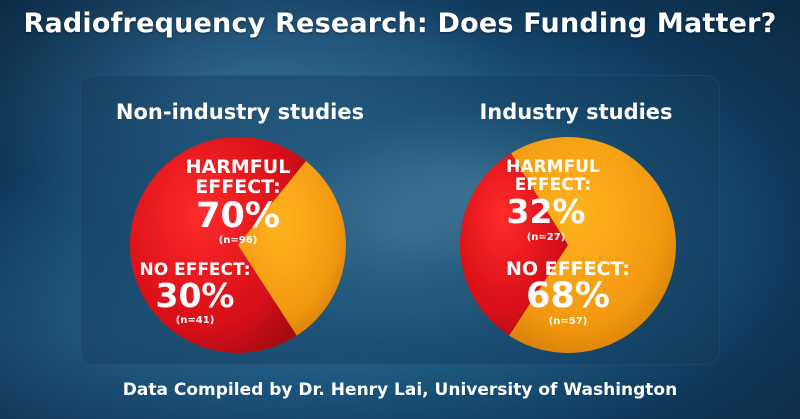 The image size is (800, 419). What do you see at coordinates (568, 321) in the screenshot?
I see `label-no-effect-n: (n=57)` at bounding box center [568, 321].